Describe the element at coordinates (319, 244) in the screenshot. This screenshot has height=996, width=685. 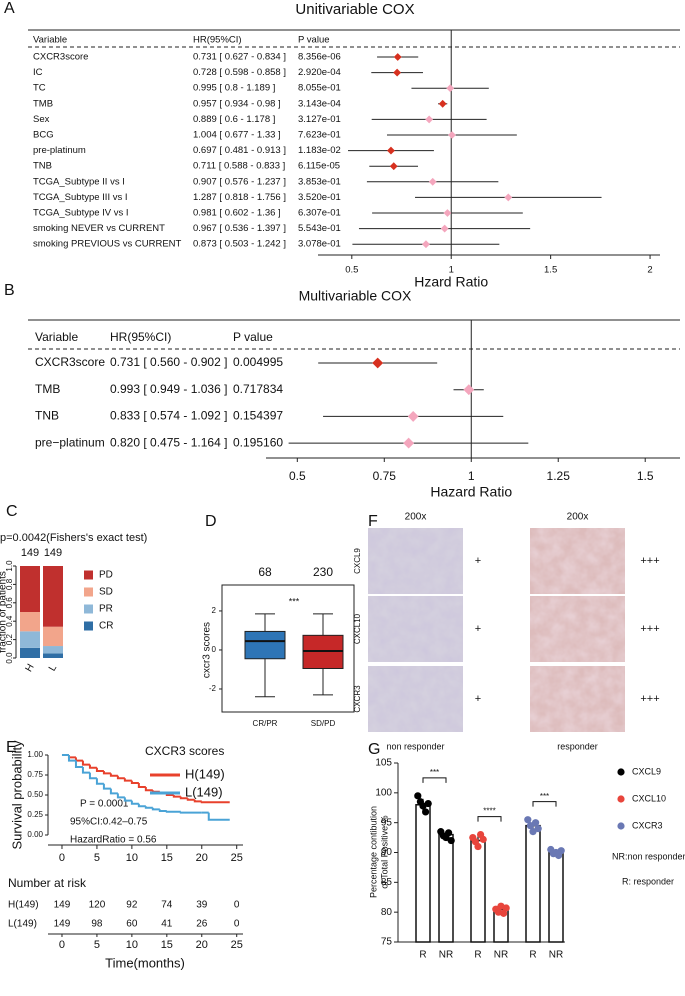
I see `p-value: 3.078e-01` at that location.